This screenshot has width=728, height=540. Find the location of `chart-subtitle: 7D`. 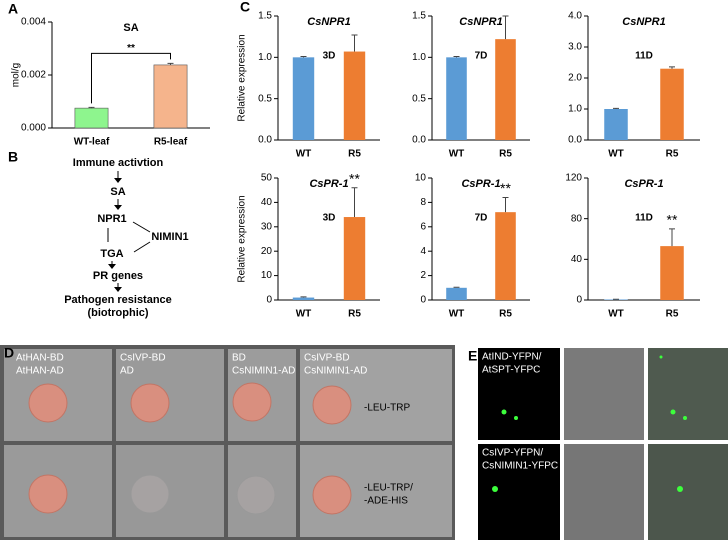

chart-subtitle: 7D is located at coordinates (481, 218).